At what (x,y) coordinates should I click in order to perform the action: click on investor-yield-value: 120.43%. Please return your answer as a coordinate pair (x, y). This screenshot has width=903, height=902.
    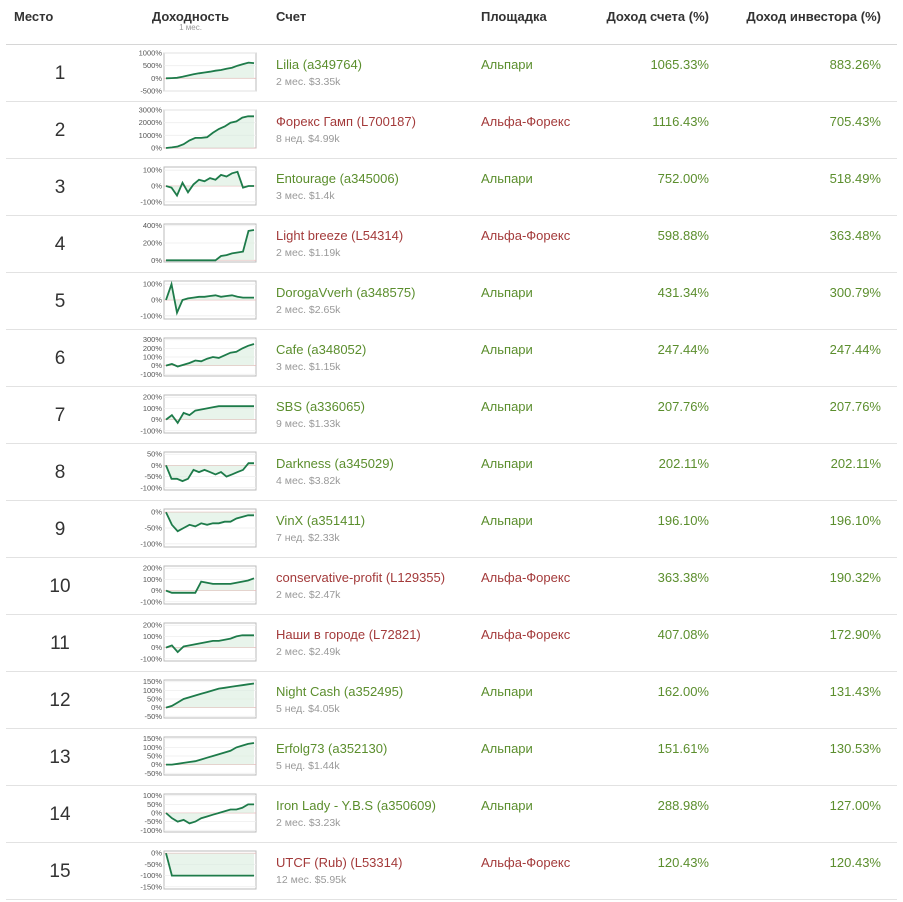
    Looking at the image, I should click on (855, 862).